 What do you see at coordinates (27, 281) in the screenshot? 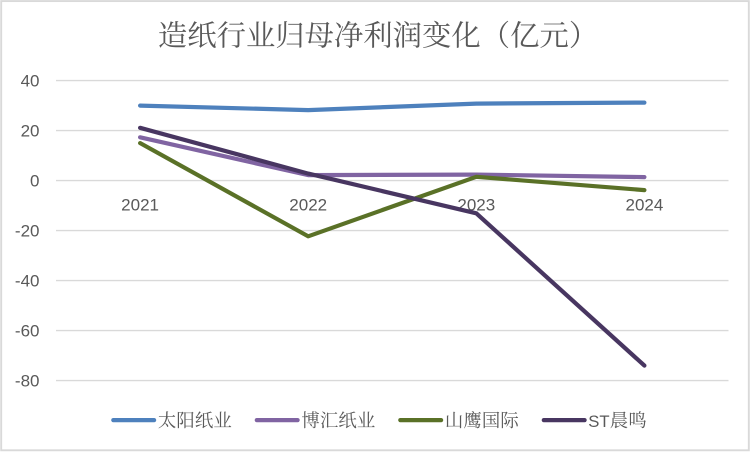
I see `svg-text: -40` at bounding box center [27, 281].